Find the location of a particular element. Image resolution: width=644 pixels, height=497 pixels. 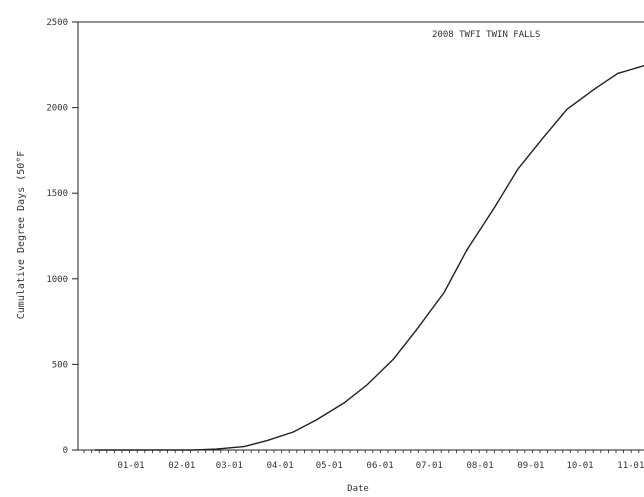

x-tick-label: 04-01 is located at coordinates (280, 466).